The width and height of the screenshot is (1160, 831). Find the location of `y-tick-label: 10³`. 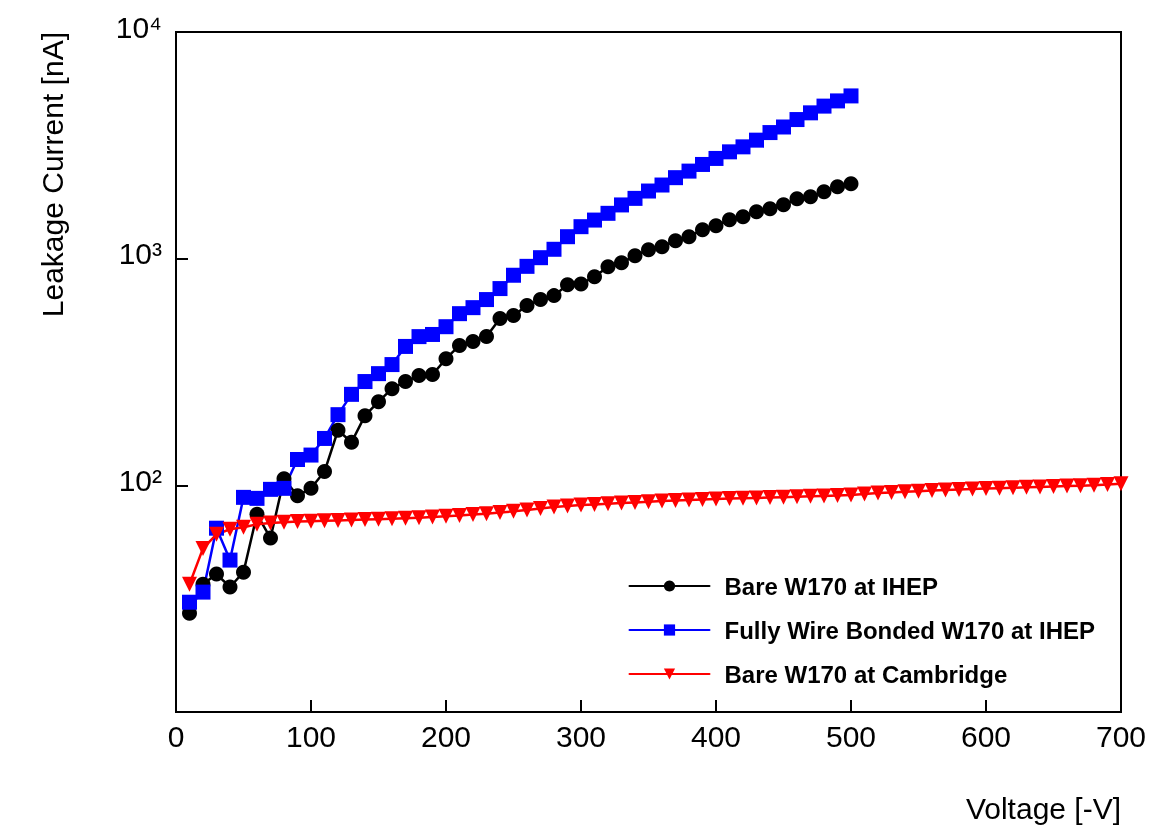

y-tick-label: 10³ is located at coordinates (140, 254).